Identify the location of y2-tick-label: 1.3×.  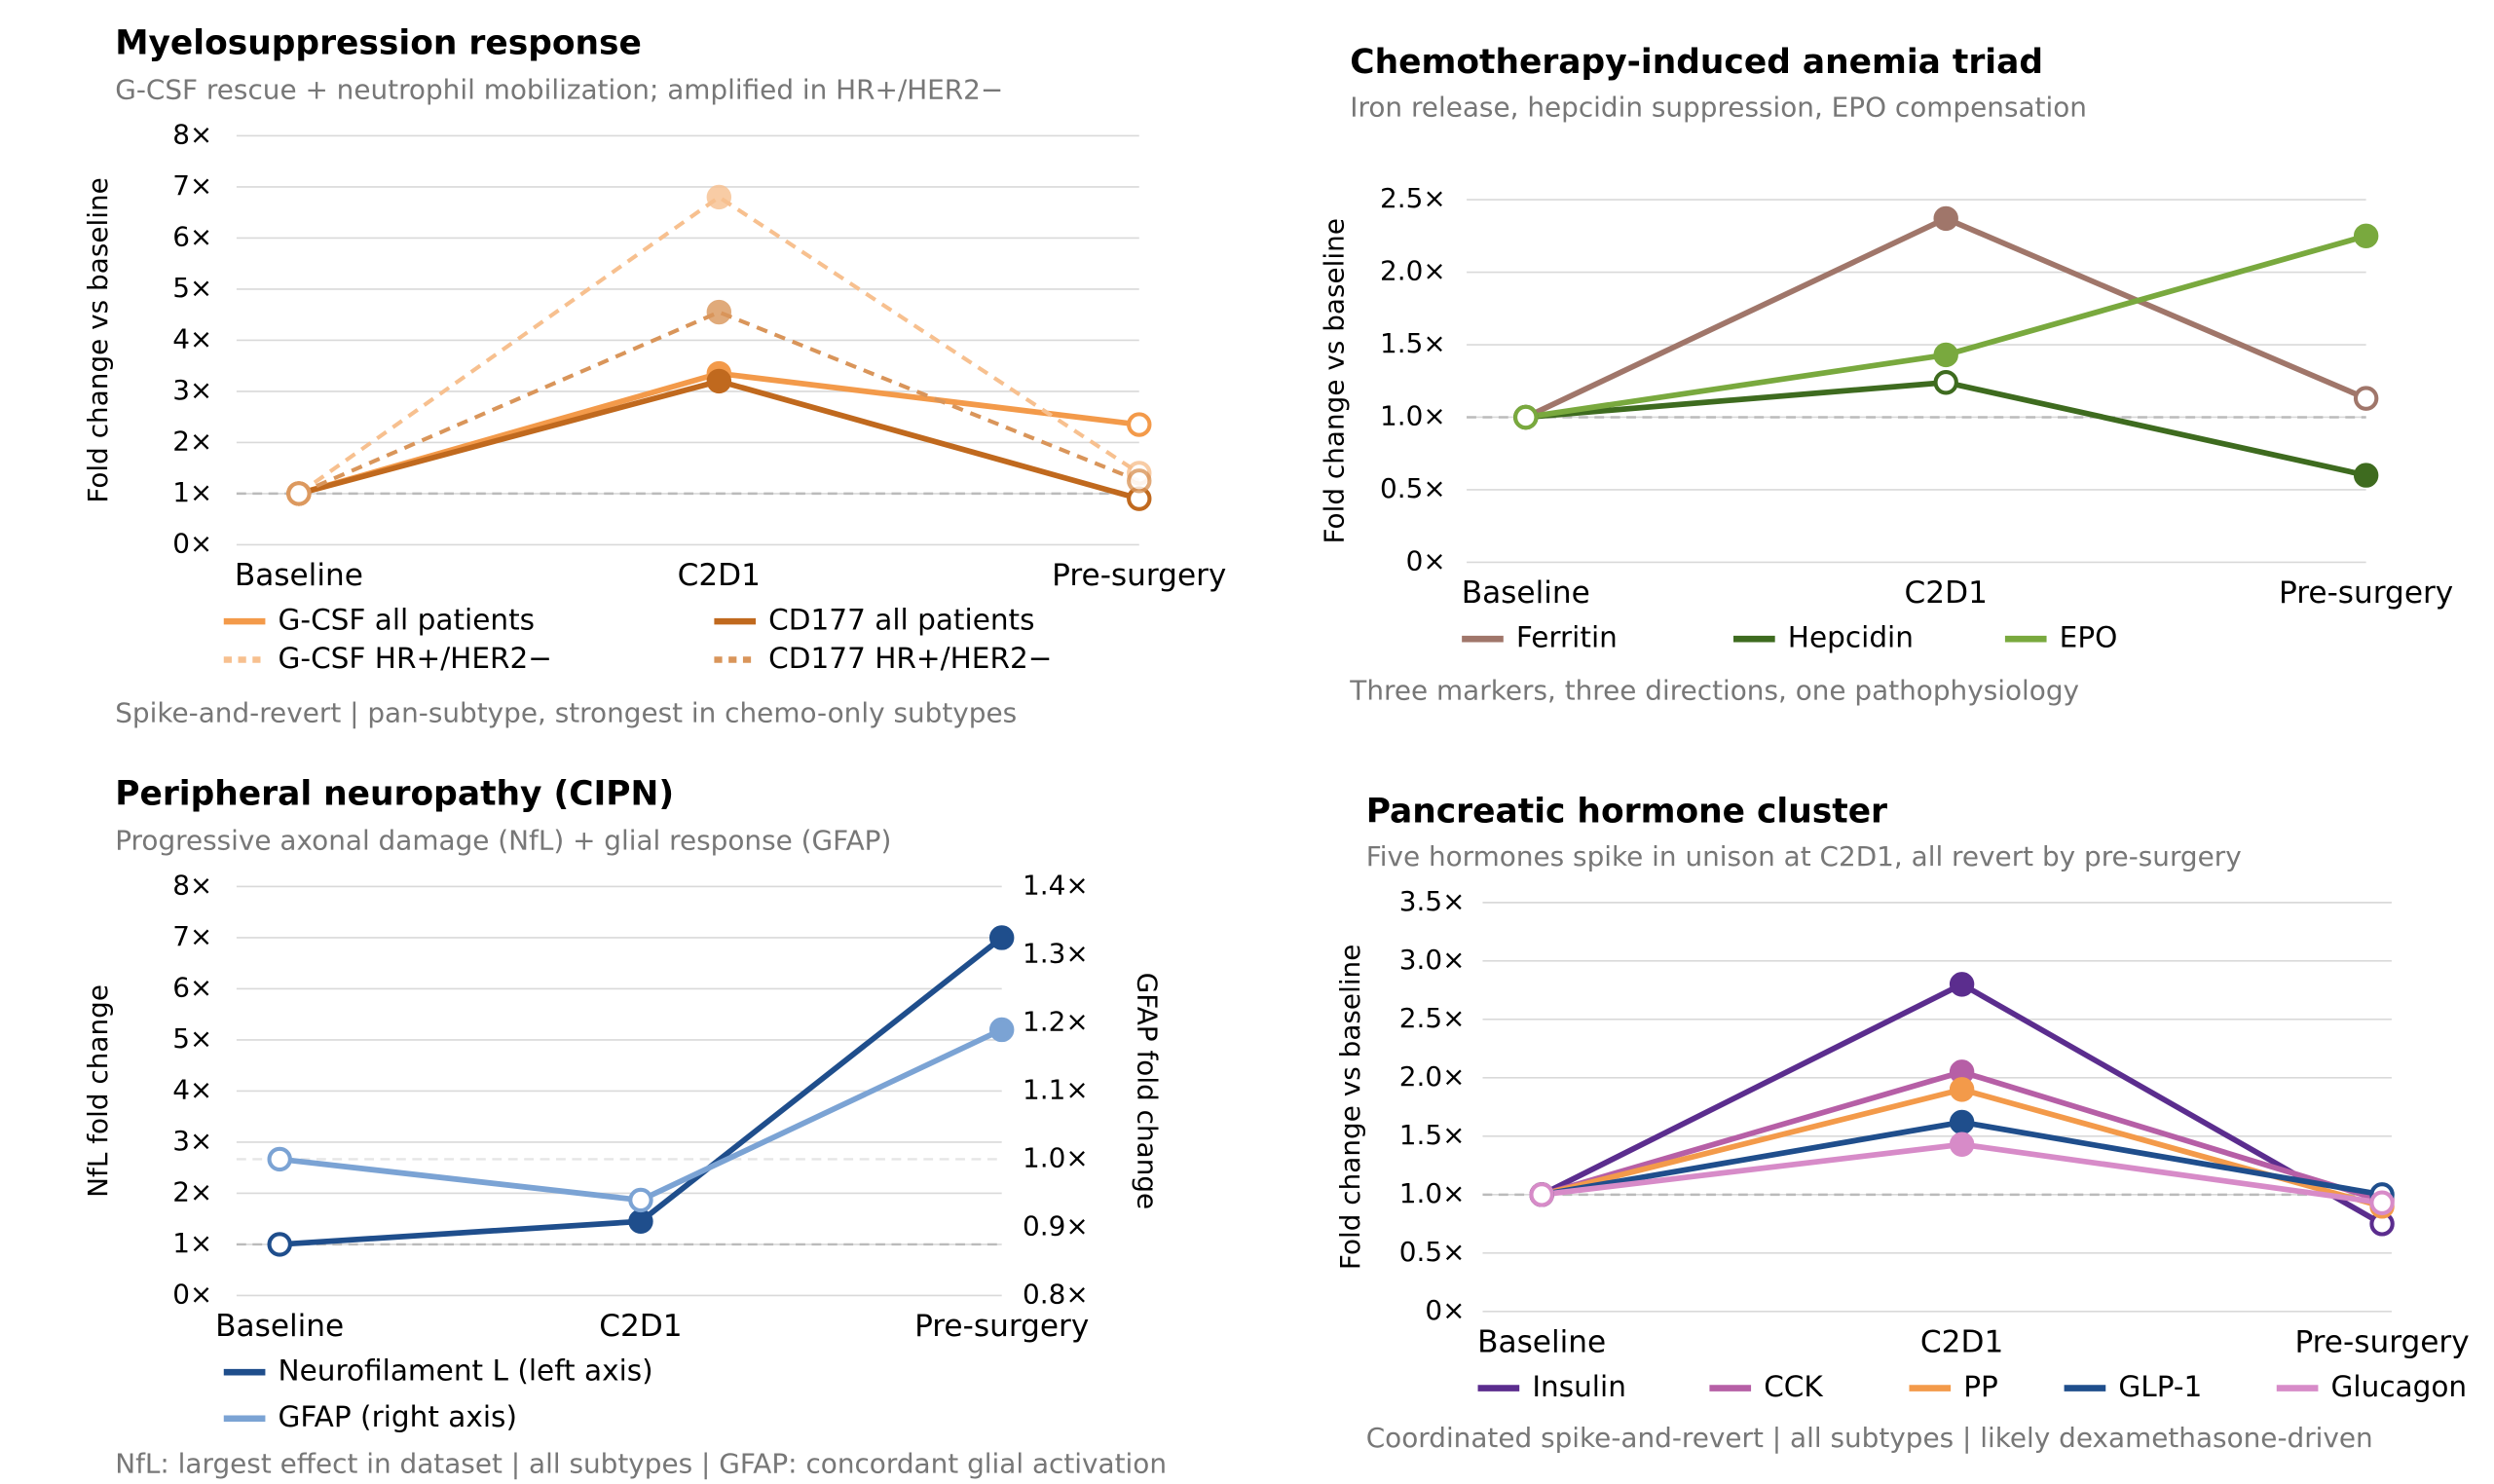
(1056, 953).